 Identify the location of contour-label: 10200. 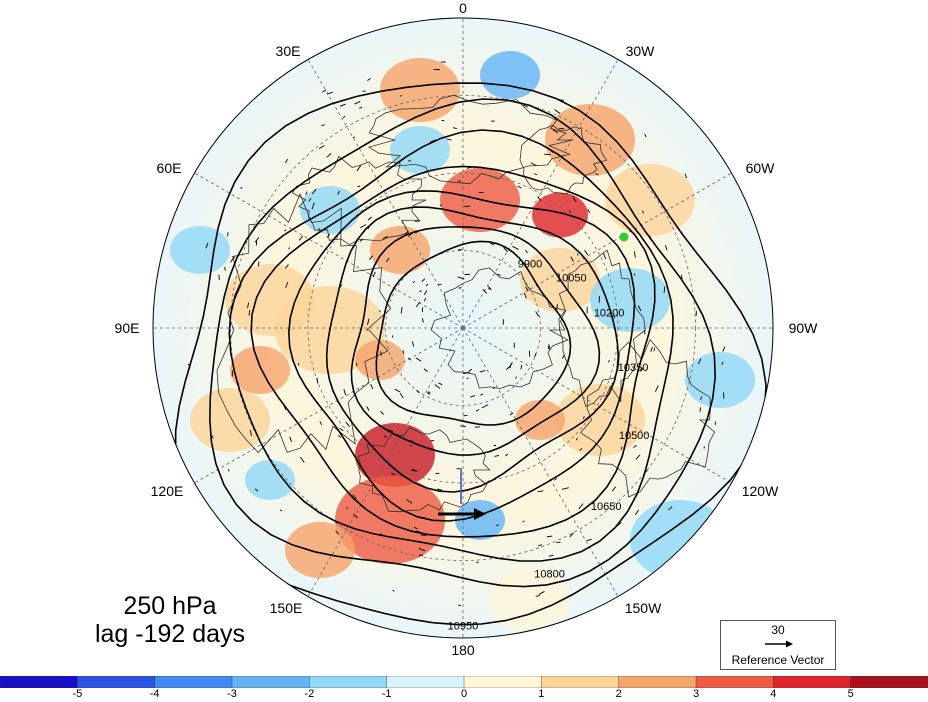
(609, 314).